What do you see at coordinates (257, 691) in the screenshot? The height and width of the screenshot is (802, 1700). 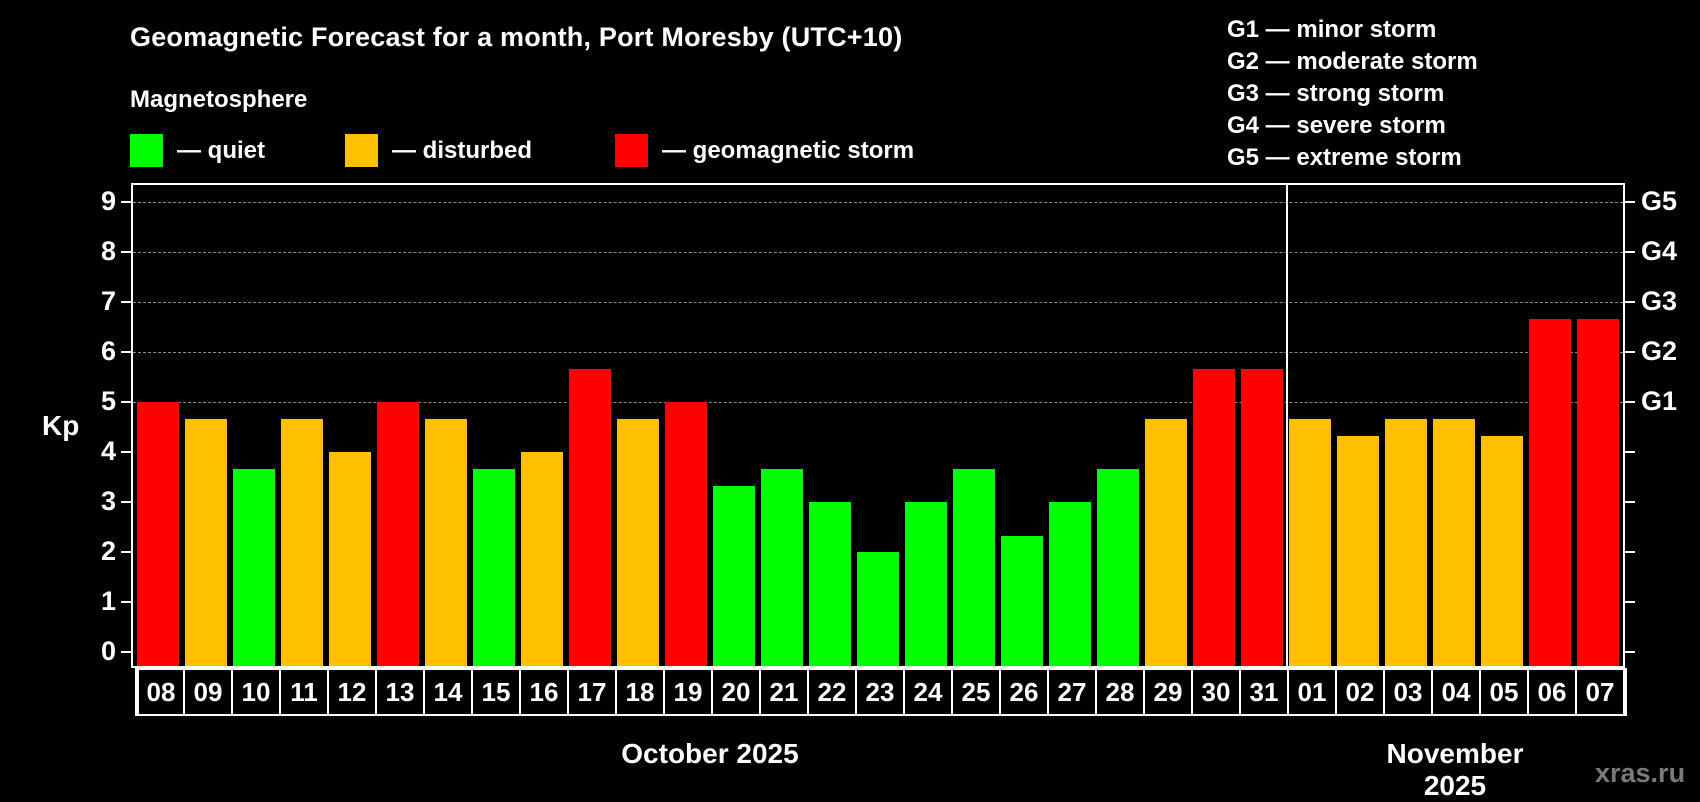 I see `date-cell: 10` at bounding box center [257, 691].